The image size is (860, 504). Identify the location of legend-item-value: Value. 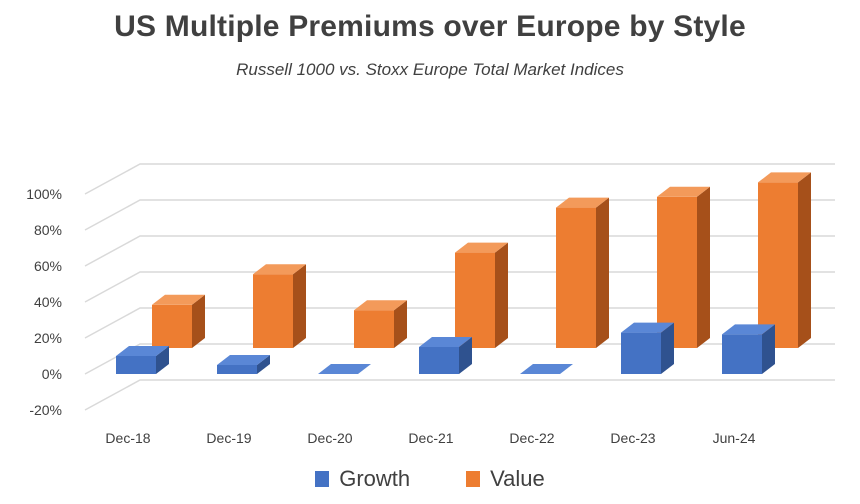
(505, 479).